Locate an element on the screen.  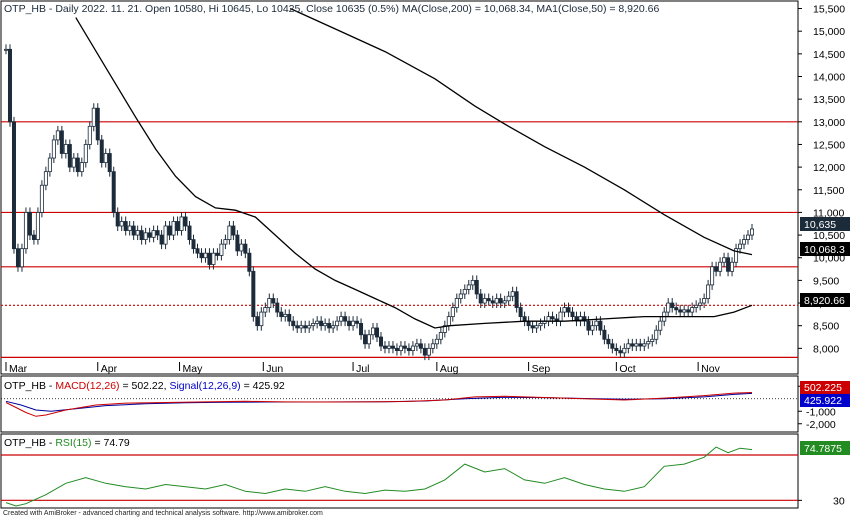
month-label: Aug is located at coordinates (449, 369).